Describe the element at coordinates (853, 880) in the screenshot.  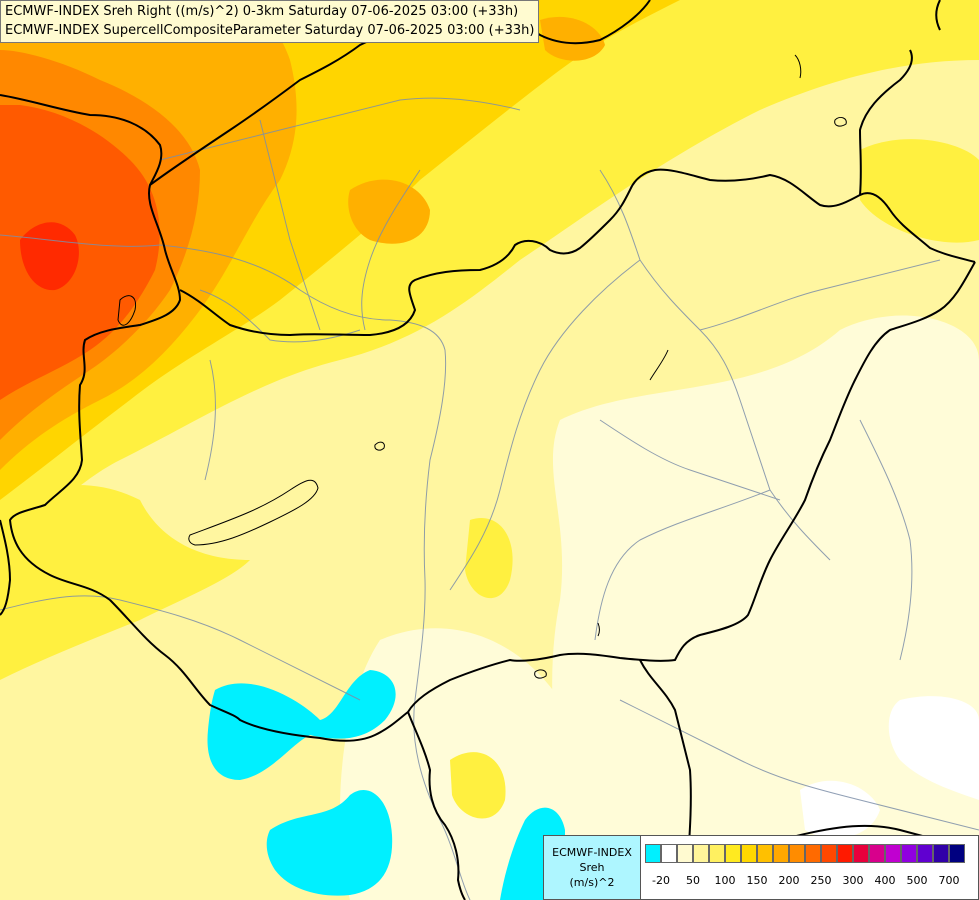
I see `legend-tick-label: 300` at that location.